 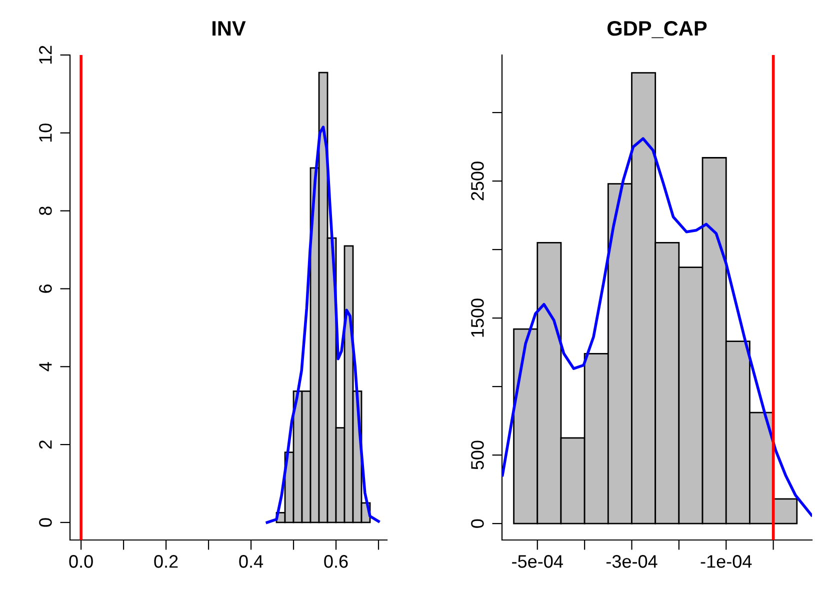 I want to click on chart-title: INV, so click(x=229, y=28).